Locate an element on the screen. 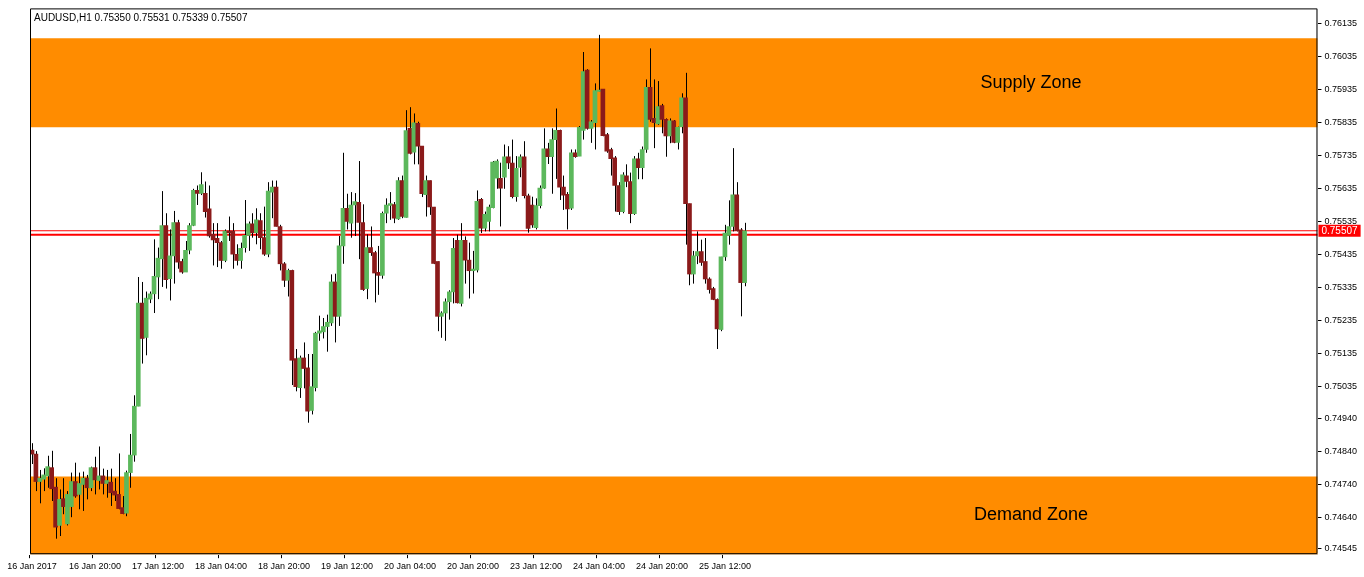  y-tick-label: 0.74840 is located at coordinates (1341, 450).